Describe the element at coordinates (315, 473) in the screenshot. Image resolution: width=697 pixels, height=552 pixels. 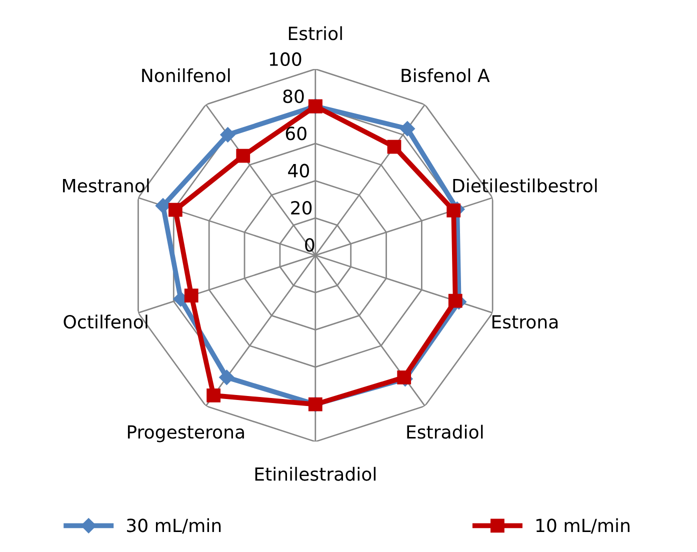
I see `spoke-label: Etinilestradiol` at that location.